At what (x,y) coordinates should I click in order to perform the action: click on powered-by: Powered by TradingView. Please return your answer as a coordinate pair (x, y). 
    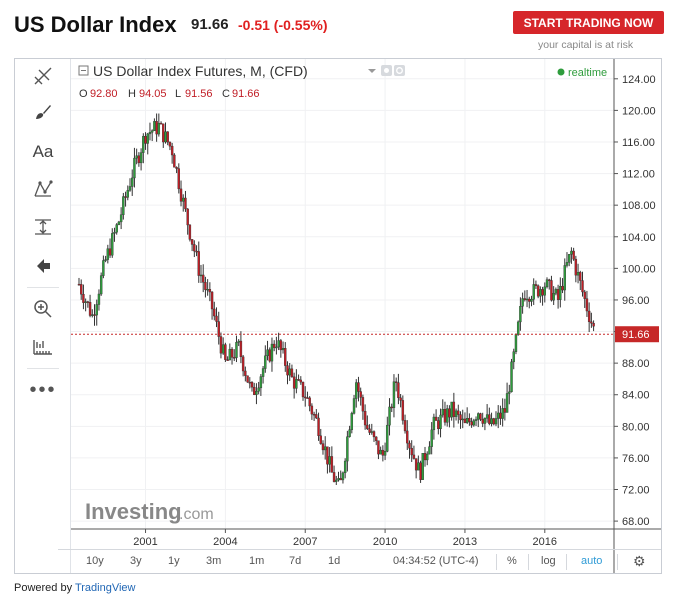
    Looking at the image, I should click on (75, 588).